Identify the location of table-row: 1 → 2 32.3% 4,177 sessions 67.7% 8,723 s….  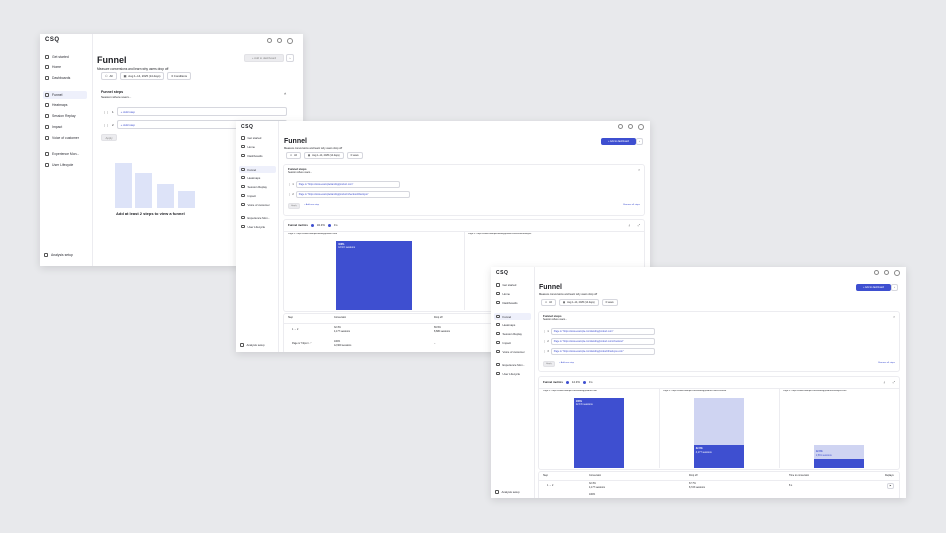
(719, 486).